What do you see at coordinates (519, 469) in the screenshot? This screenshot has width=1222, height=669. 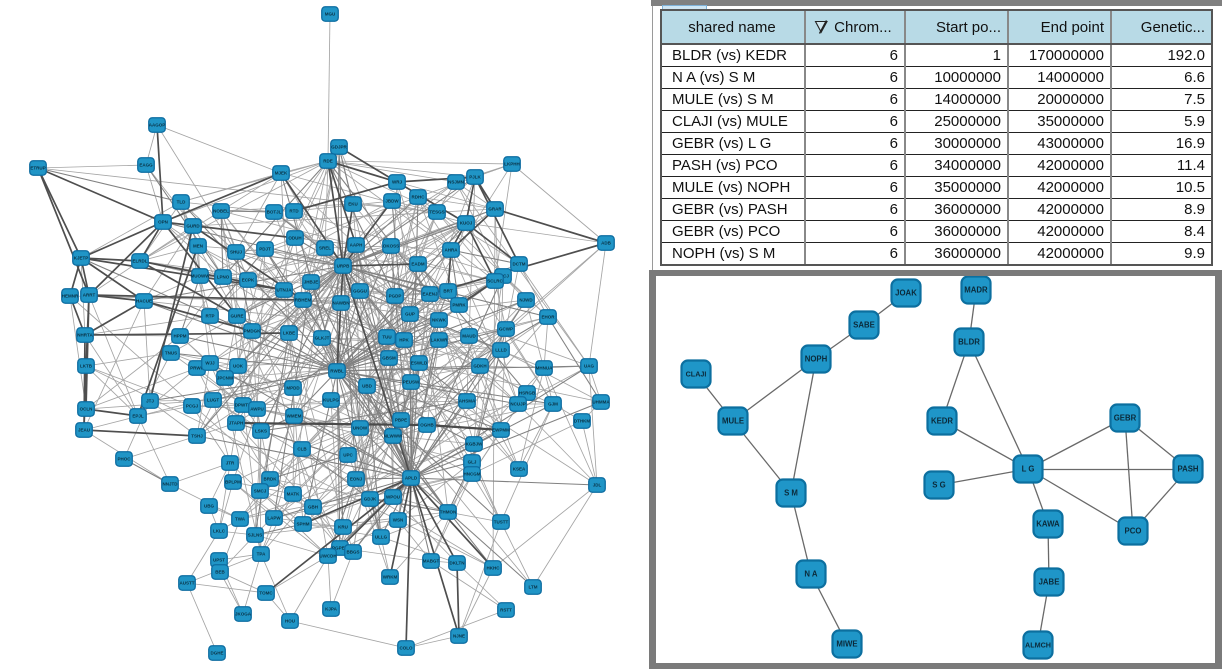 I see `svg-text: KSEA` at bounding box center [519, 469].